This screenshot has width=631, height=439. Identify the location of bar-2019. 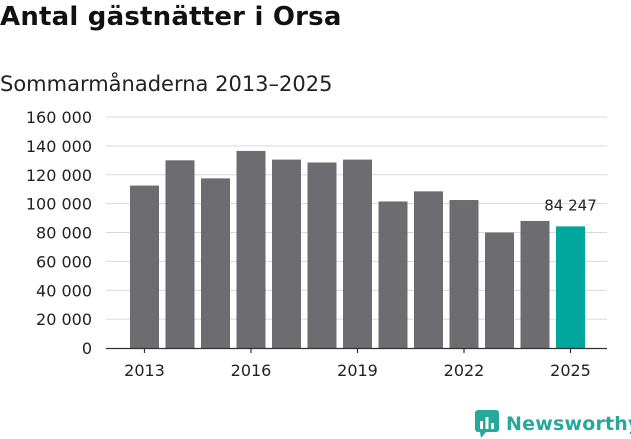
(357, 253).